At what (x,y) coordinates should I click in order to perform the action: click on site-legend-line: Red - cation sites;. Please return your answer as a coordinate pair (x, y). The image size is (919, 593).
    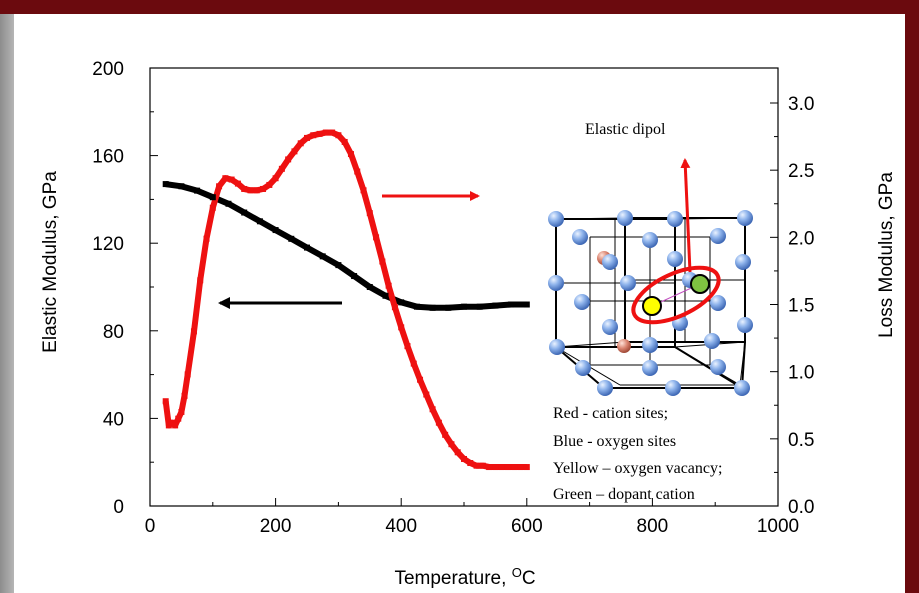
    Looking at the image, I should click on (610, 413).